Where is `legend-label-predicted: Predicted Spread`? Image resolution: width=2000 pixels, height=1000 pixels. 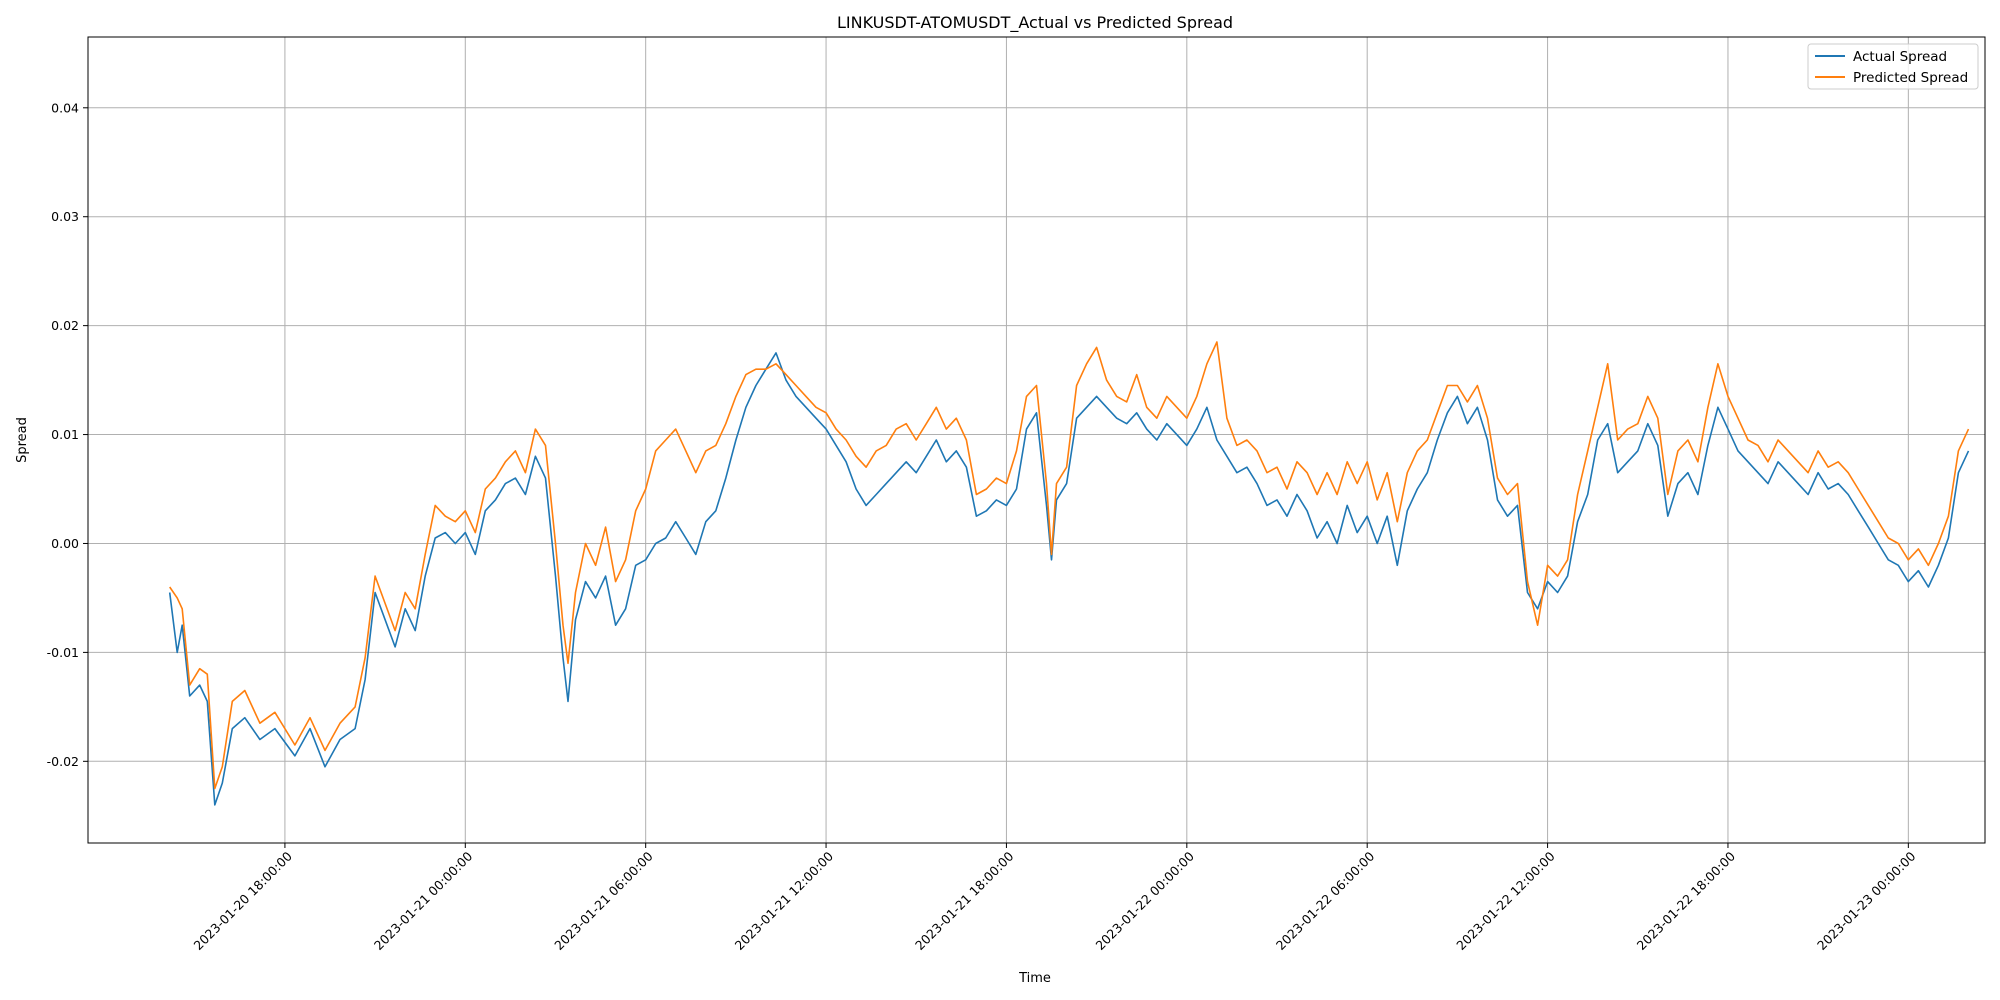 legend-label-predicted: Predicted Spread is located at coordinates (1910, 78).